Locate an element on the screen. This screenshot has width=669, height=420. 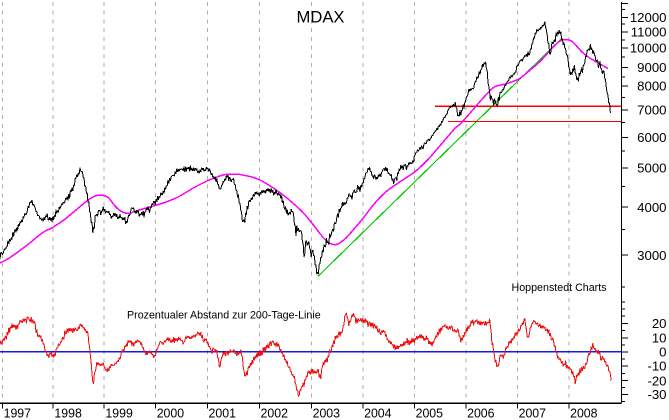
svg-text: MDAX is located at coordinates (321, 16).